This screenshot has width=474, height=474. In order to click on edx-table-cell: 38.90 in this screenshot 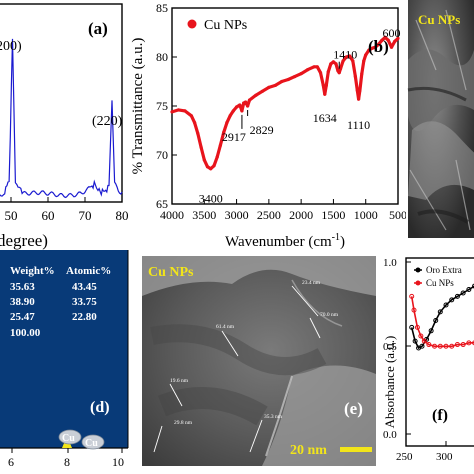, I will do `click(22, 302)`.